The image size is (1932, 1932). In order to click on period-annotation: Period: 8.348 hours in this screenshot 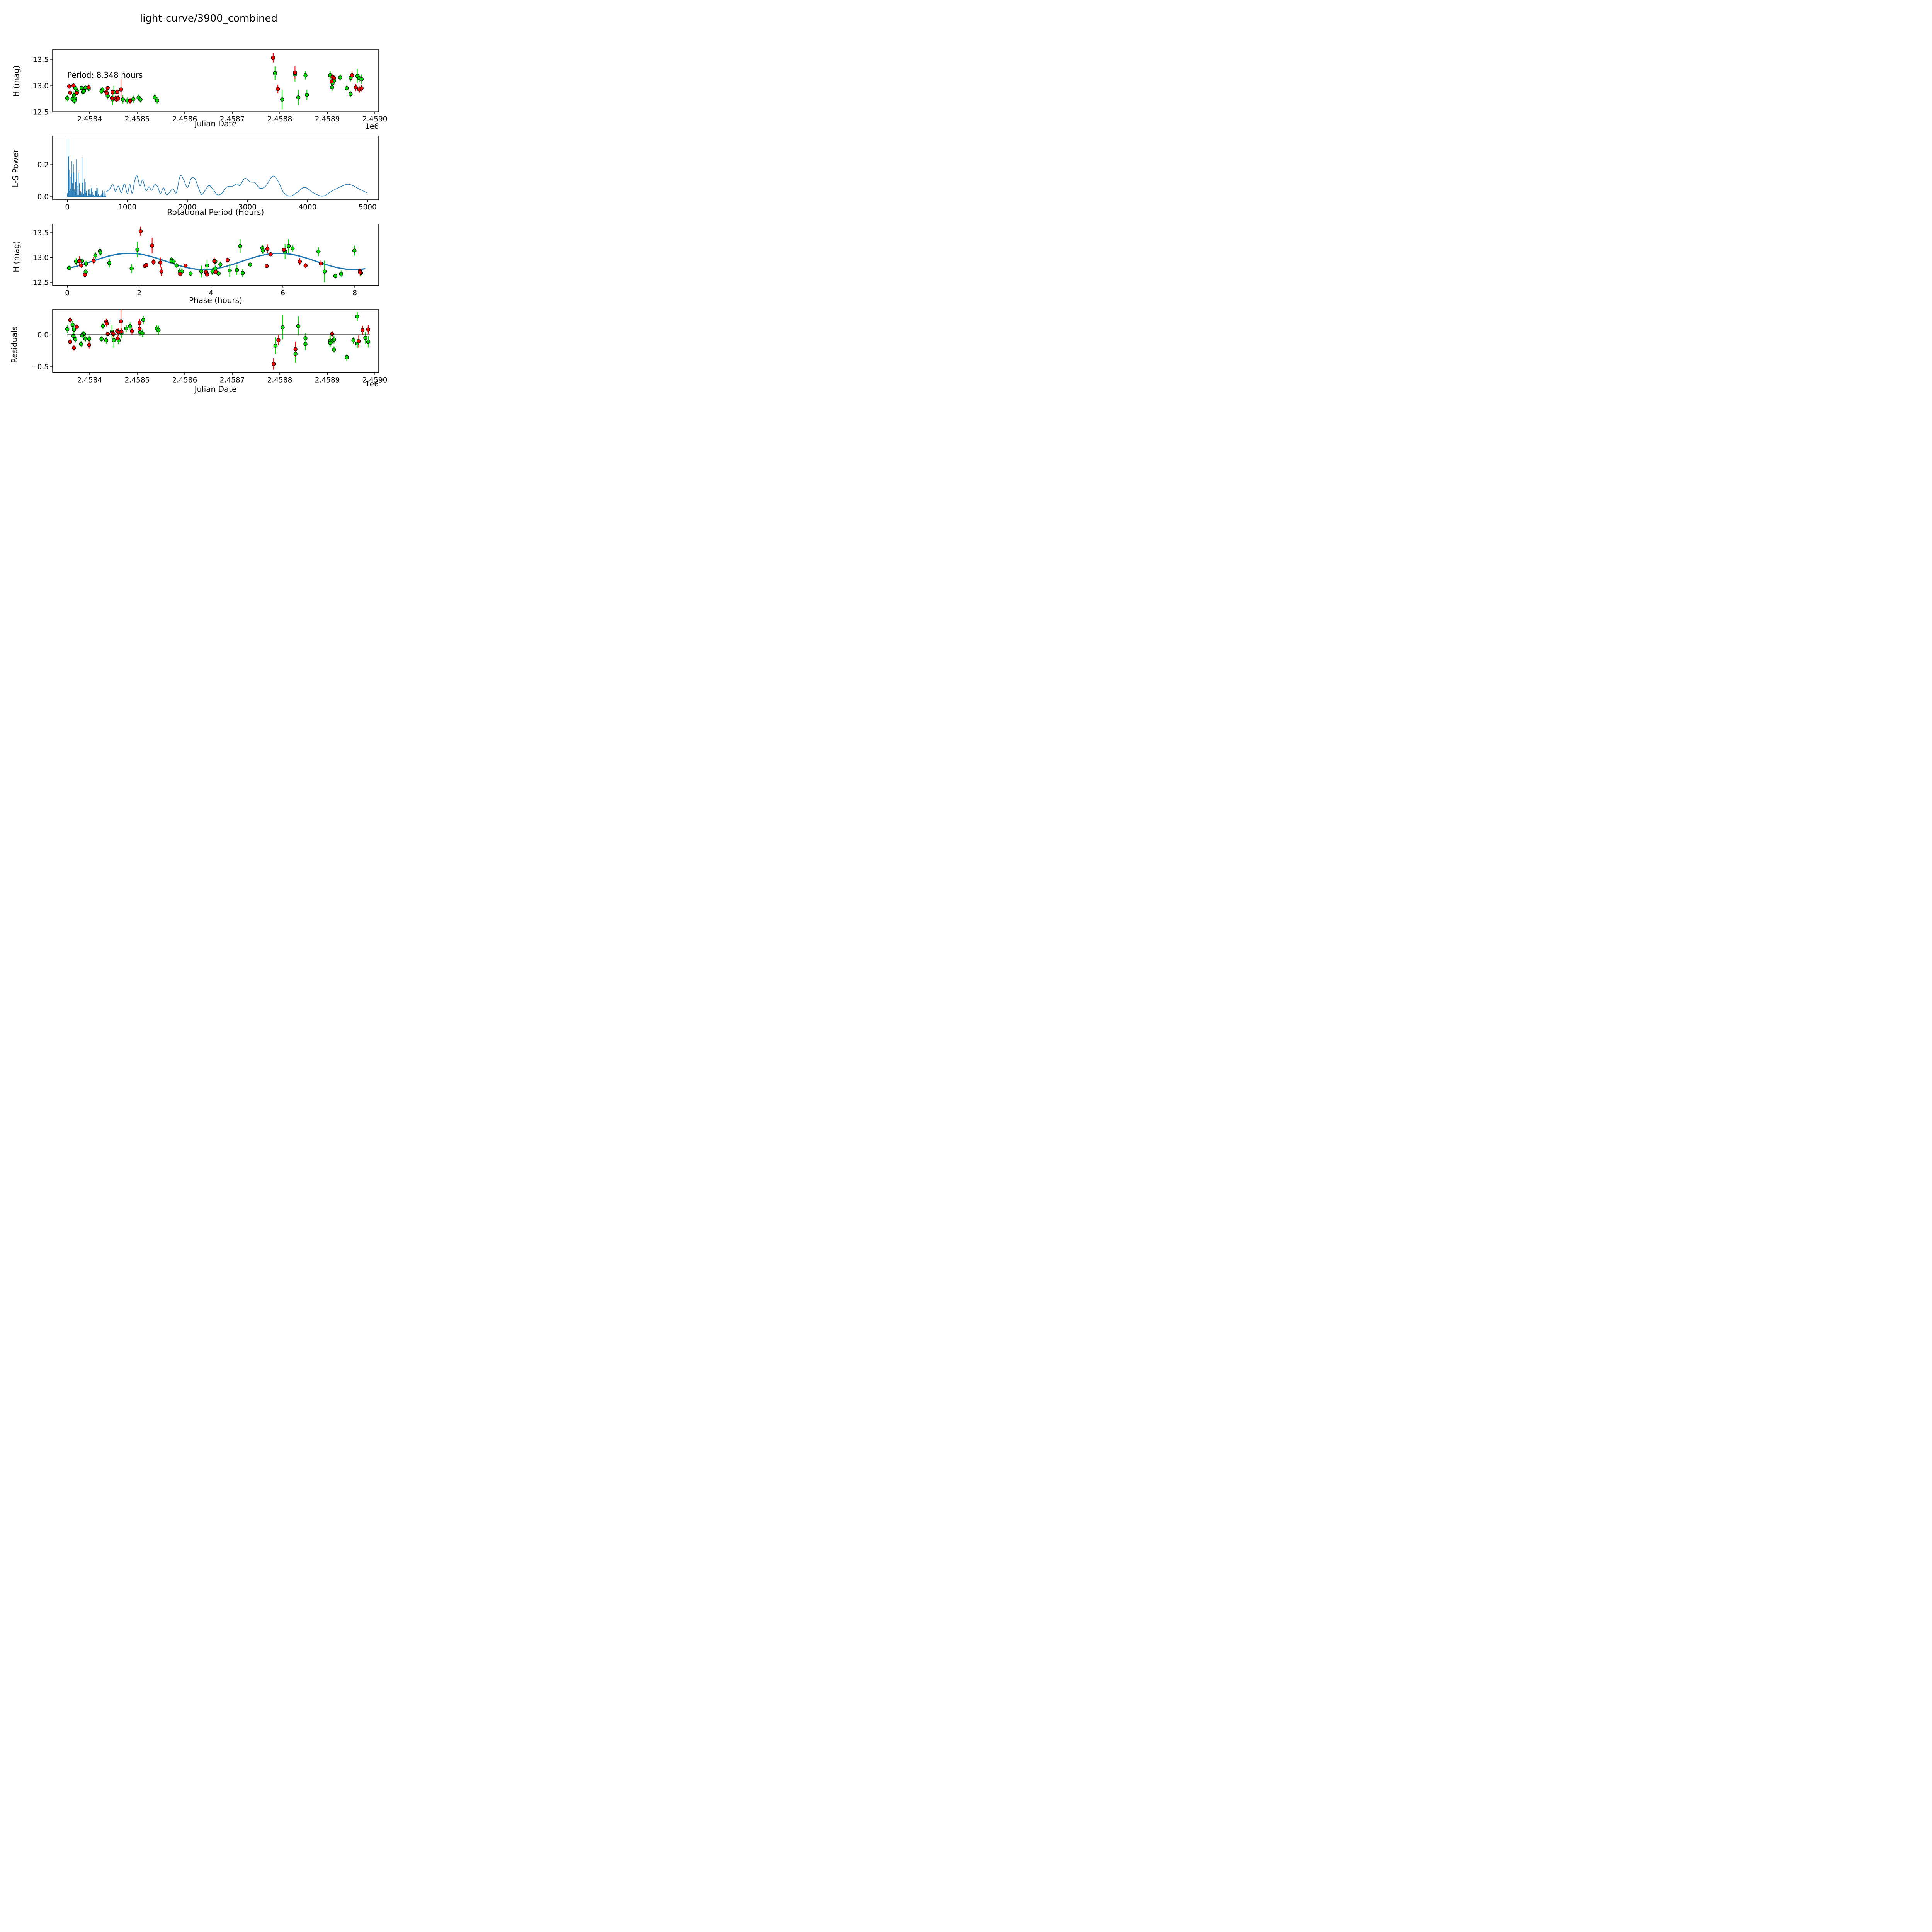, I will do `click(105, 75)`.